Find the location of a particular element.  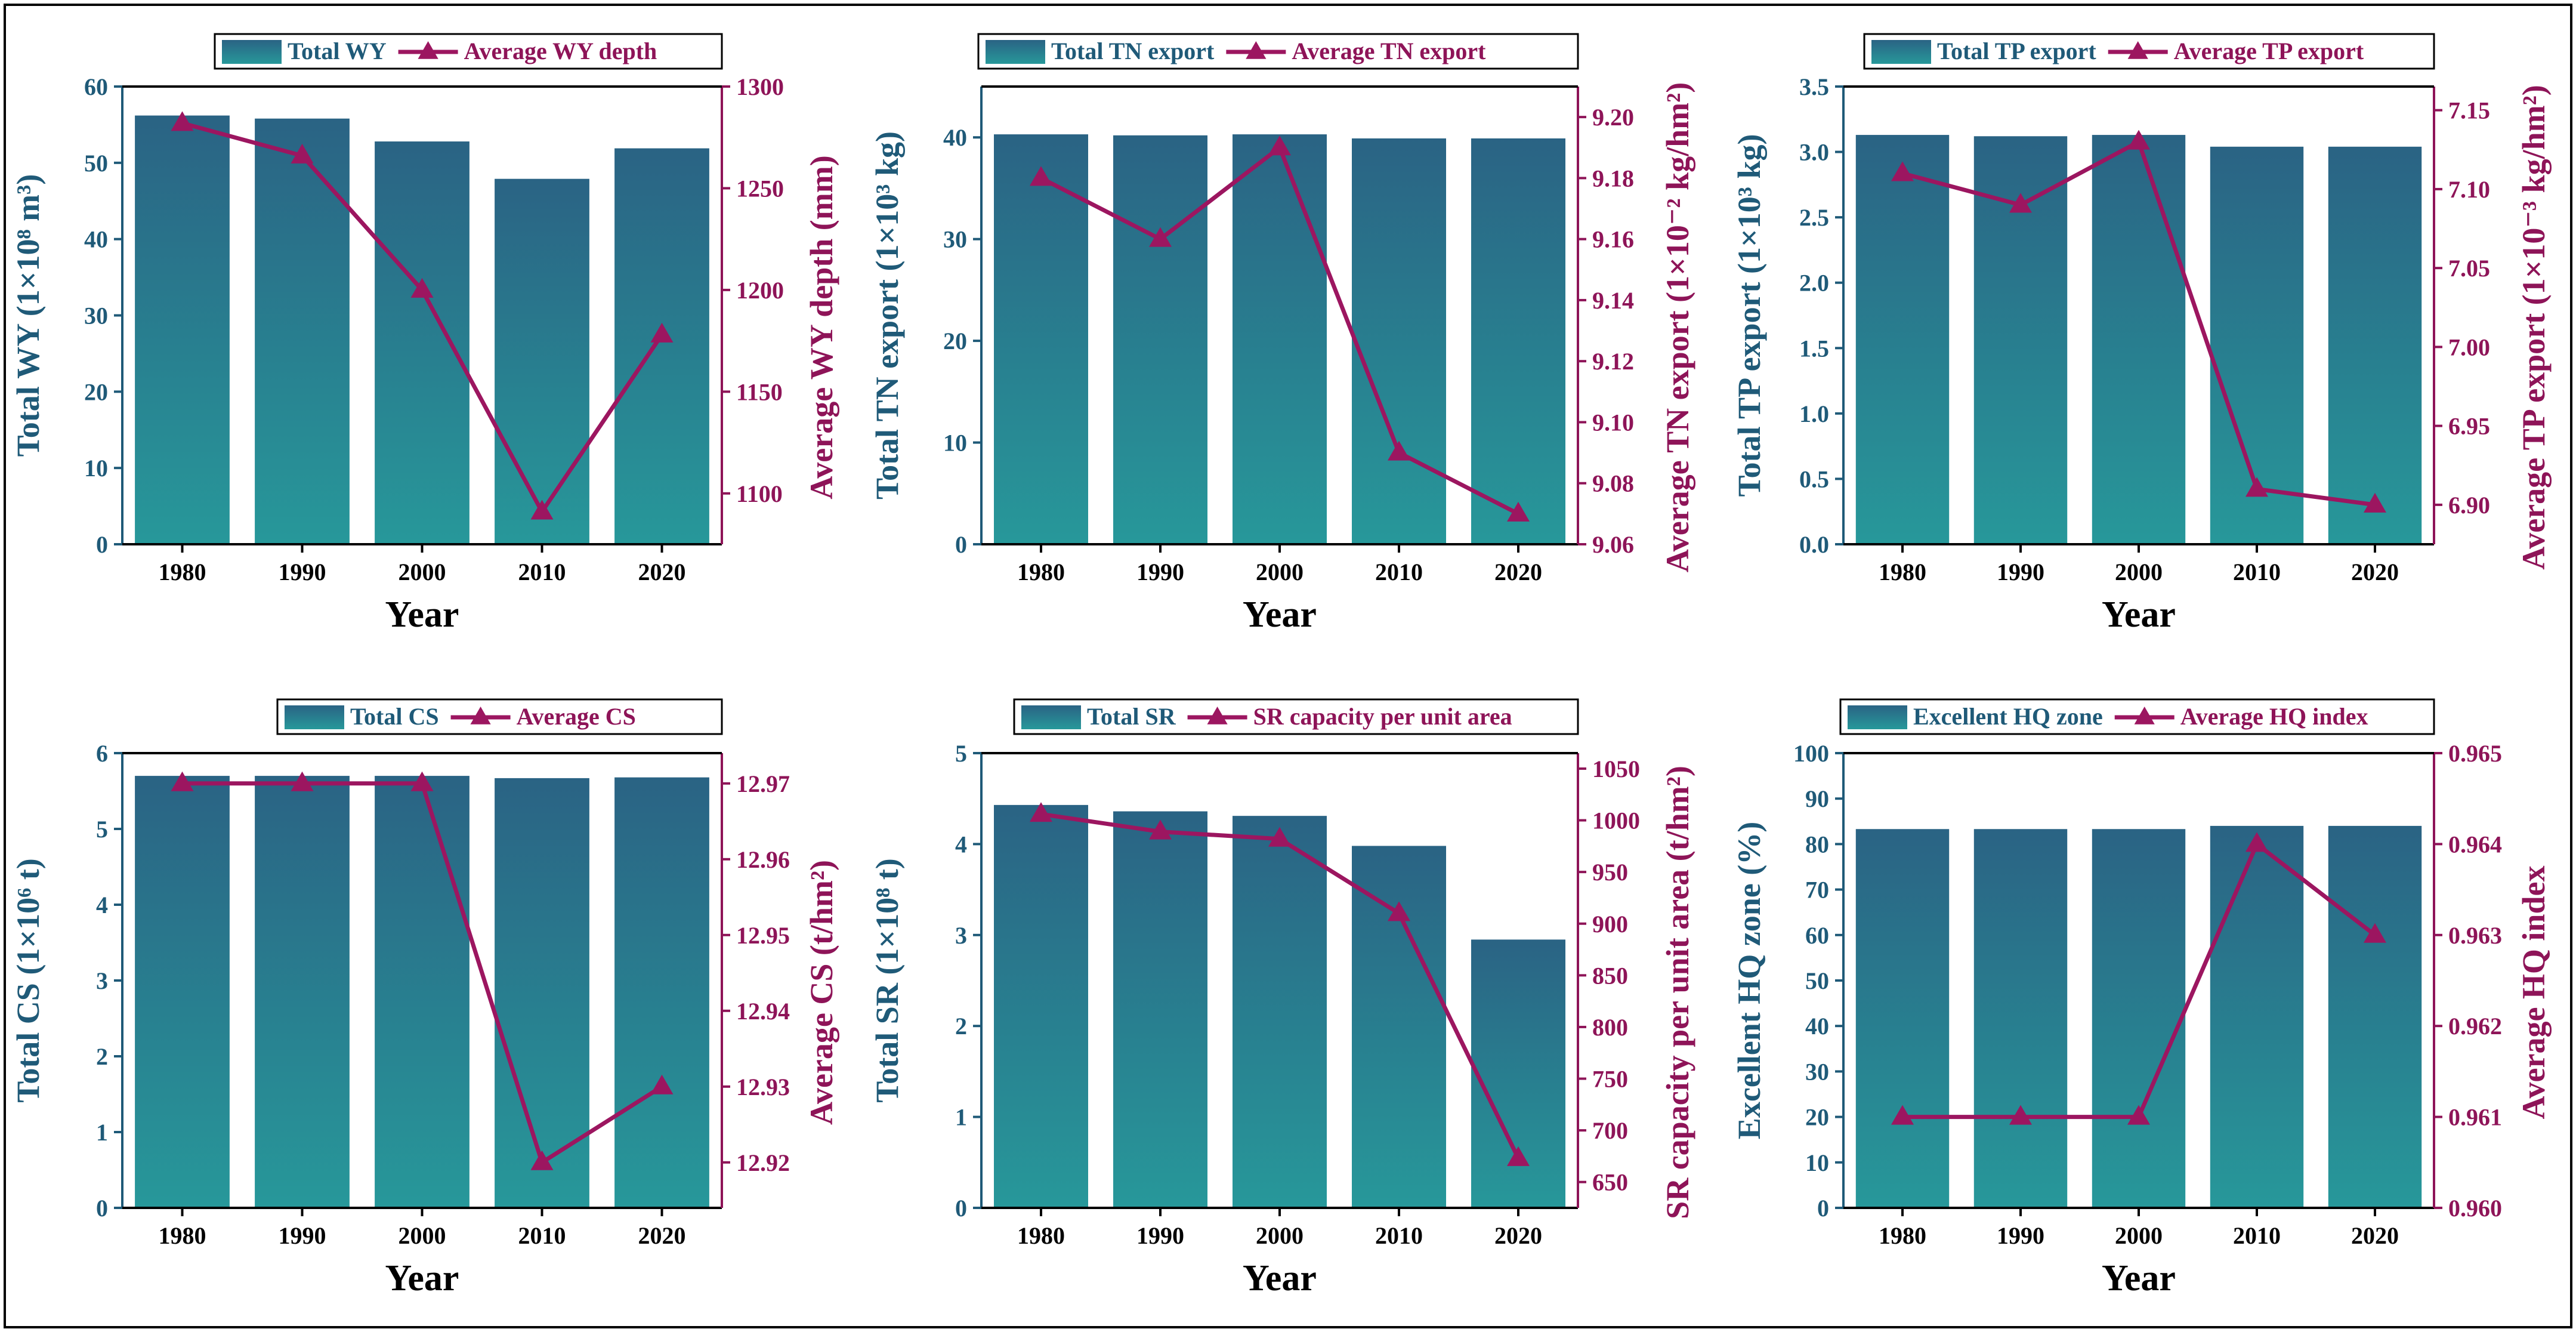

left-tick-label: 40 is located at coordinates (96, 239).